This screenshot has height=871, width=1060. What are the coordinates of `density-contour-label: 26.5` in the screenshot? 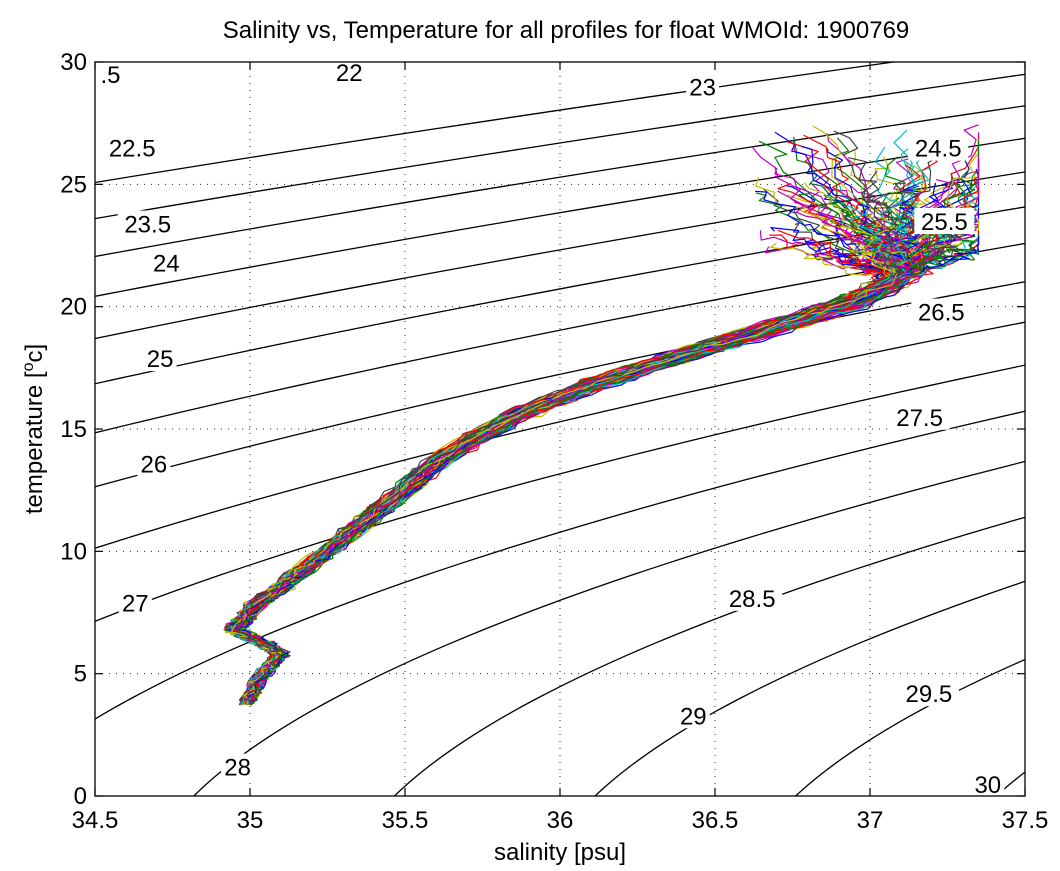 It's located at (941, 313).